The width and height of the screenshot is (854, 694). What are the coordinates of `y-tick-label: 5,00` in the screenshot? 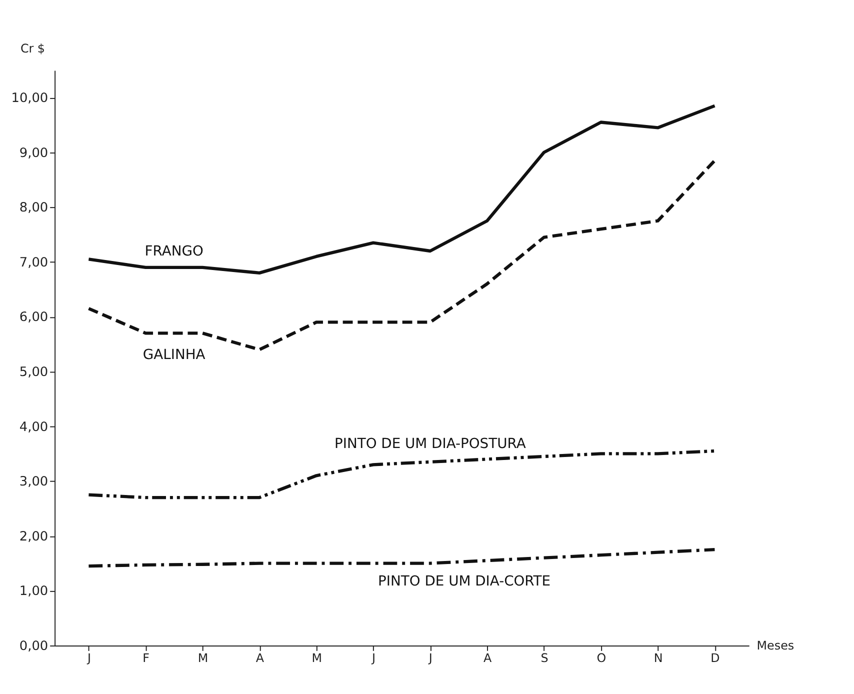 It's located at (33, 372).